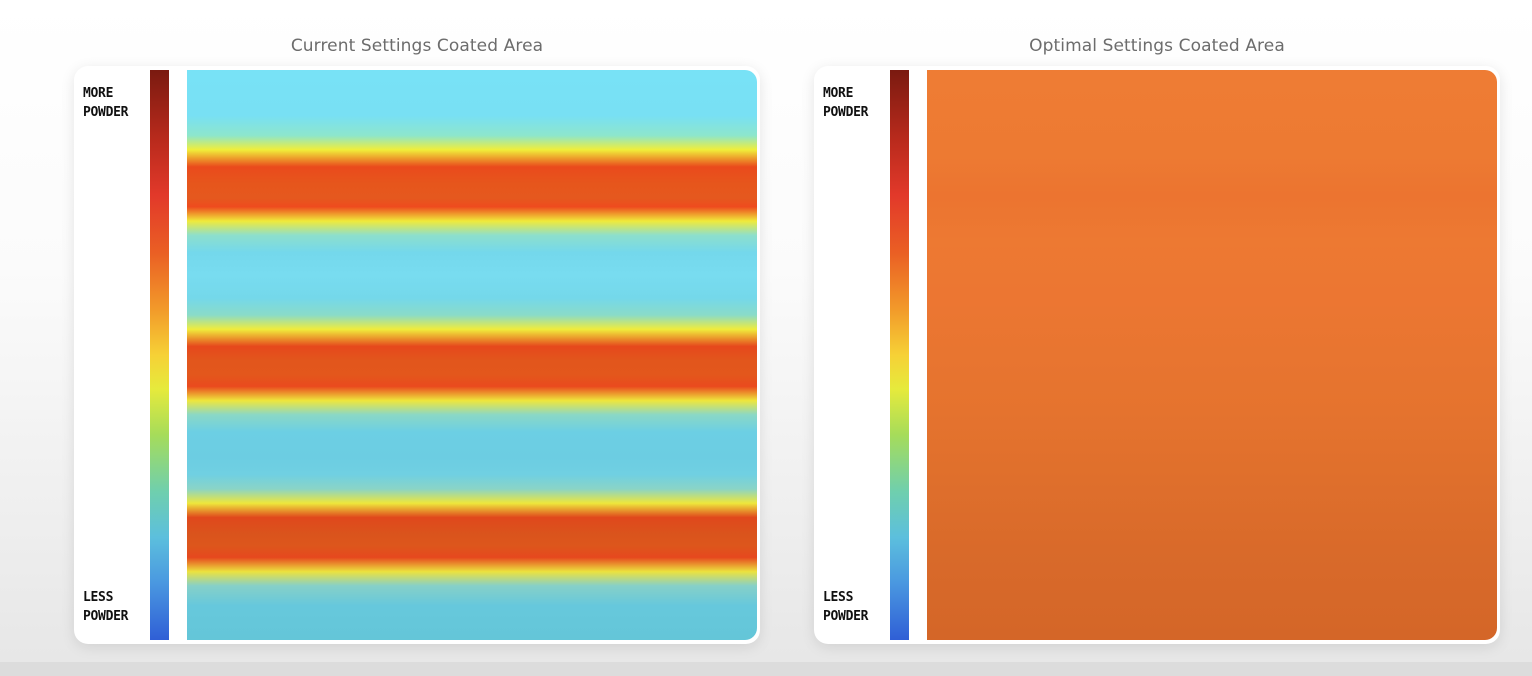  Describe the element at coordinates (766, 669) in the screenshot. I see `bottom-strip` at that location.